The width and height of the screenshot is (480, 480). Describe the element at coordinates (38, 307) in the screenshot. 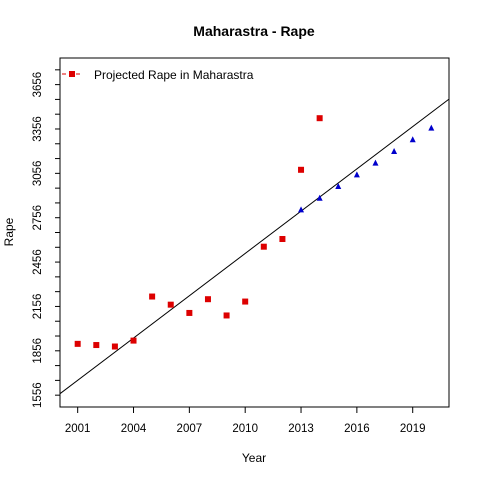

I see `y-tick-label: 2156` at that location.